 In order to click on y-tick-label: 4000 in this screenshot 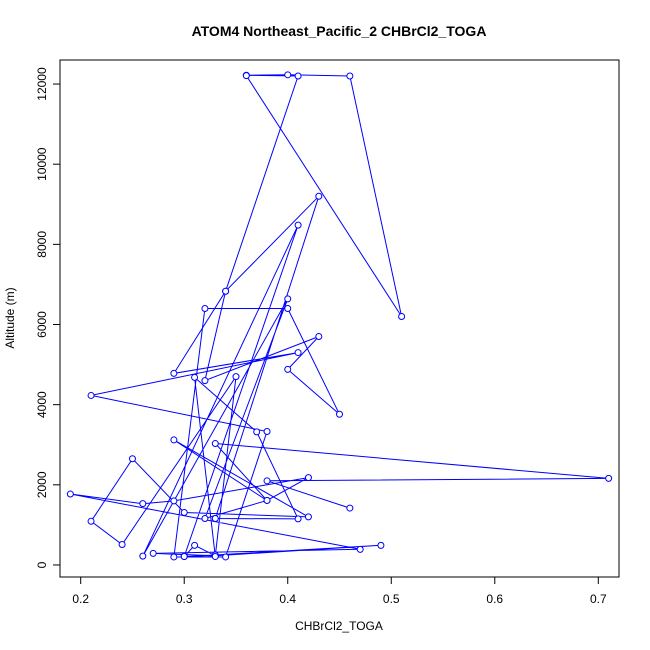, I will do `click(42, 404)`.